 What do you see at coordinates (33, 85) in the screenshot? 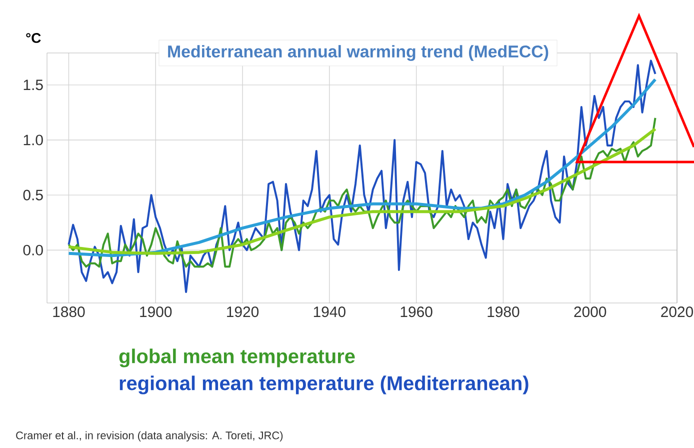
I see `y-tick-label: 1.5` at bounding box center [33, 85].